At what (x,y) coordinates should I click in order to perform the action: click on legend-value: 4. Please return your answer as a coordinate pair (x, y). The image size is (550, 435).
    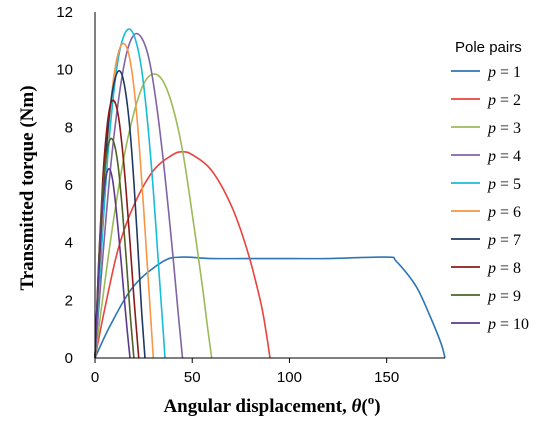
    Looking at the image, I should click on (517, 156).